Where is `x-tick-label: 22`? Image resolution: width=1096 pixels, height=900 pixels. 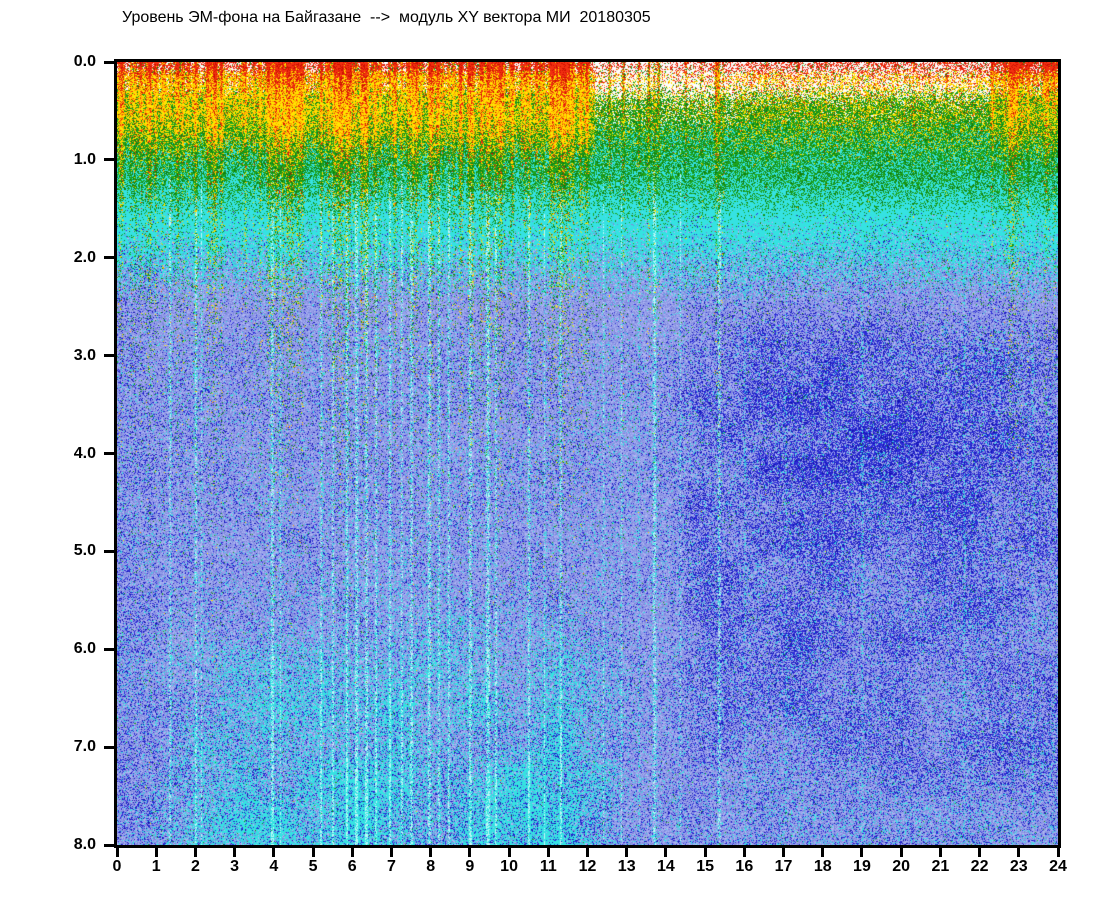
x-tick-label: 22 is located at coordinates (979, 866).